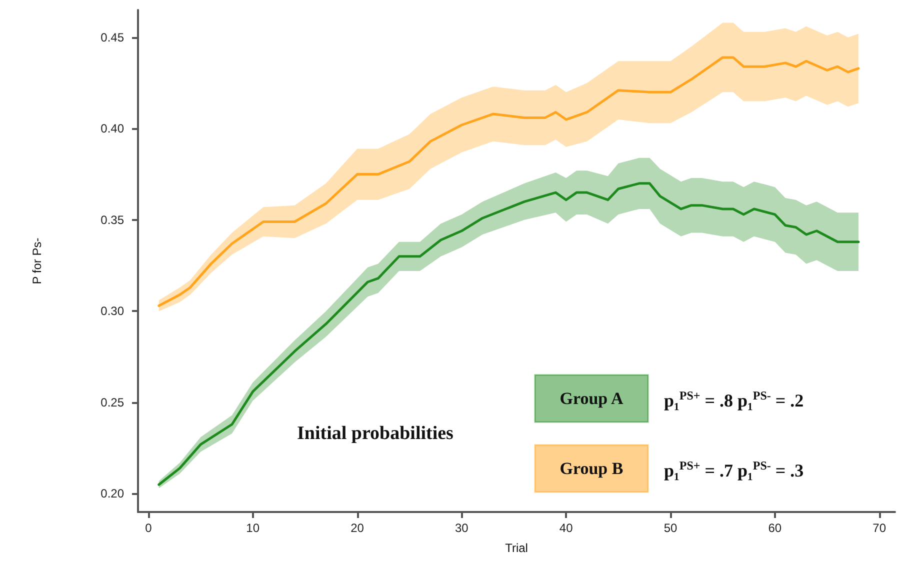 The image size is (900, 576). I want to click on y-tick-label: 0.45, so click(112, 37).